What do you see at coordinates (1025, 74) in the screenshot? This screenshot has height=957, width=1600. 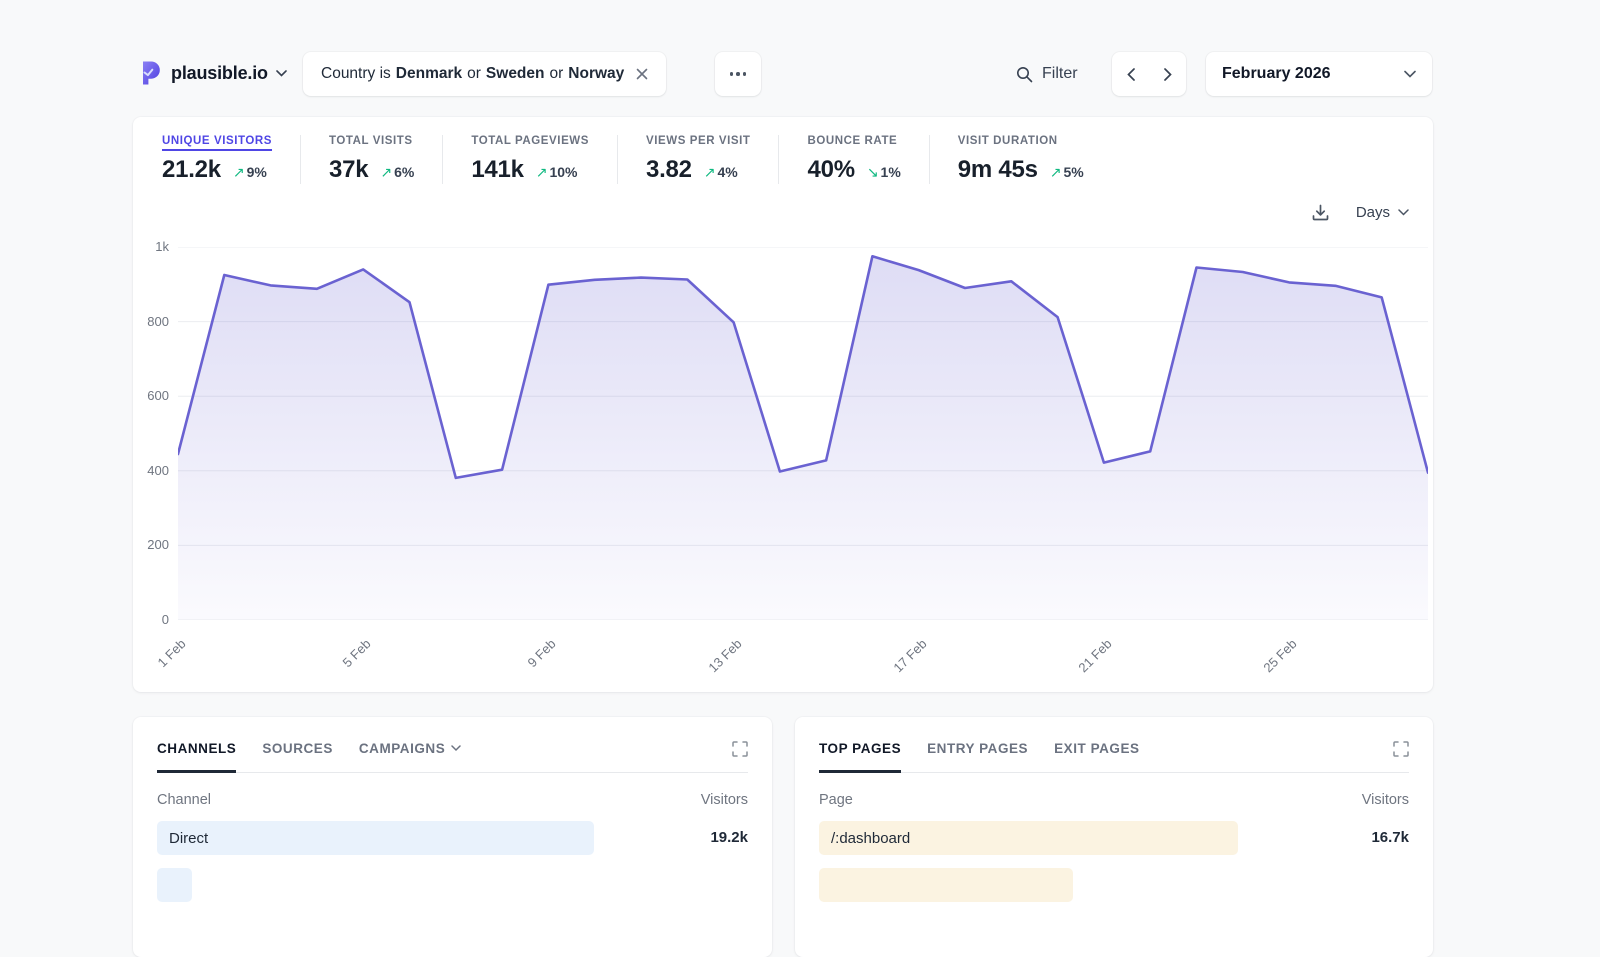 I see `search-icon` at bounding box center [1025, 74].